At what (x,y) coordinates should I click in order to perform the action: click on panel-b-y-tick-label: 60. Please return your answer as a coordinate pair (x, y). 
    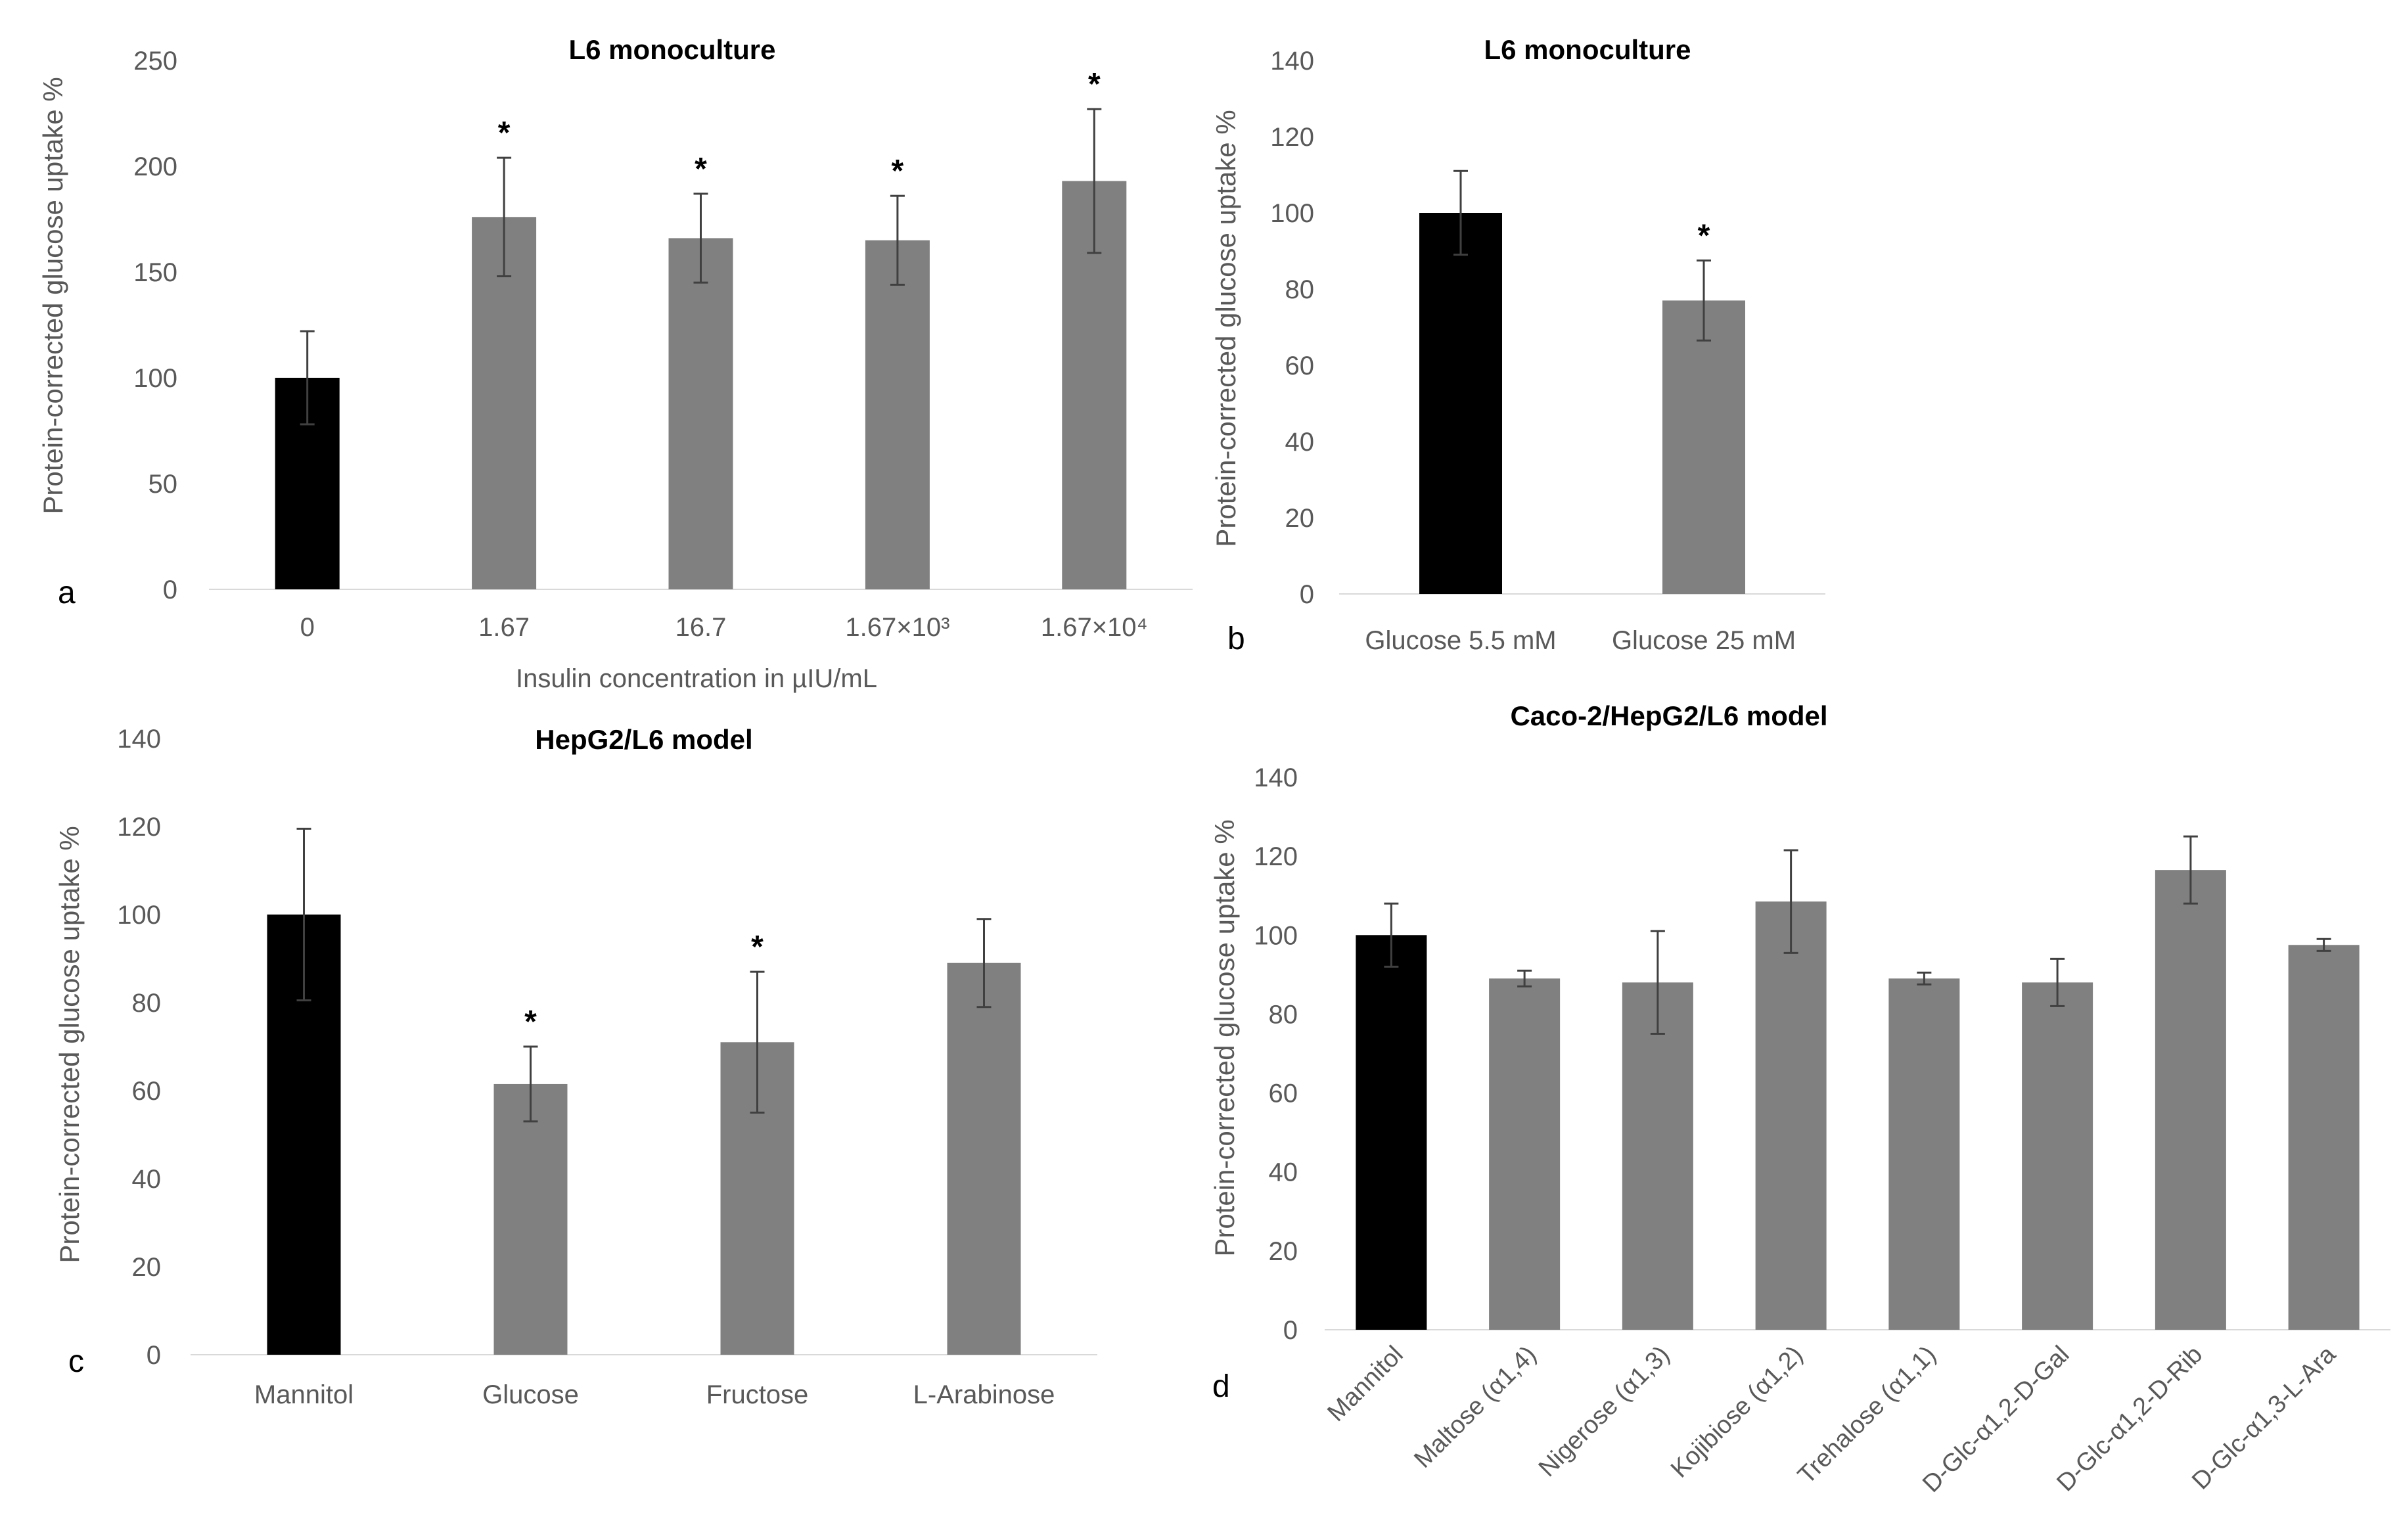
    Looking at the image, I should click on (1300, 365).